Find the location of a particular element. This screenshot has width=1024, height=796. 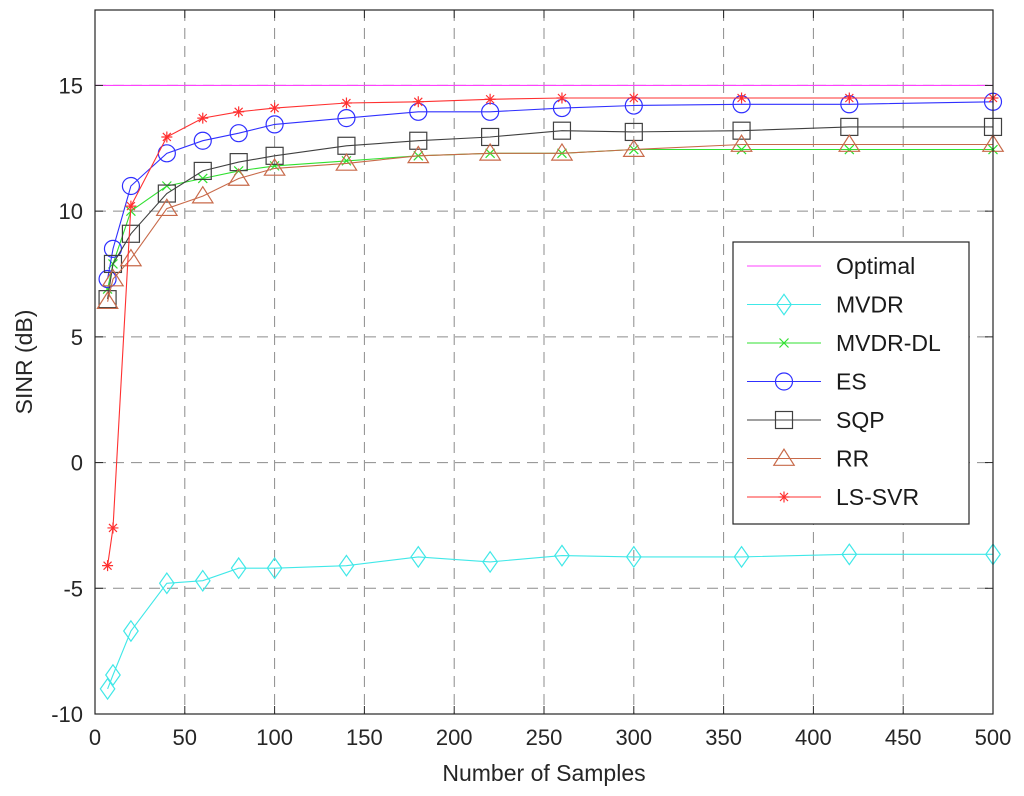

x-tick-label: 100 is located at coordinates (274, 737).